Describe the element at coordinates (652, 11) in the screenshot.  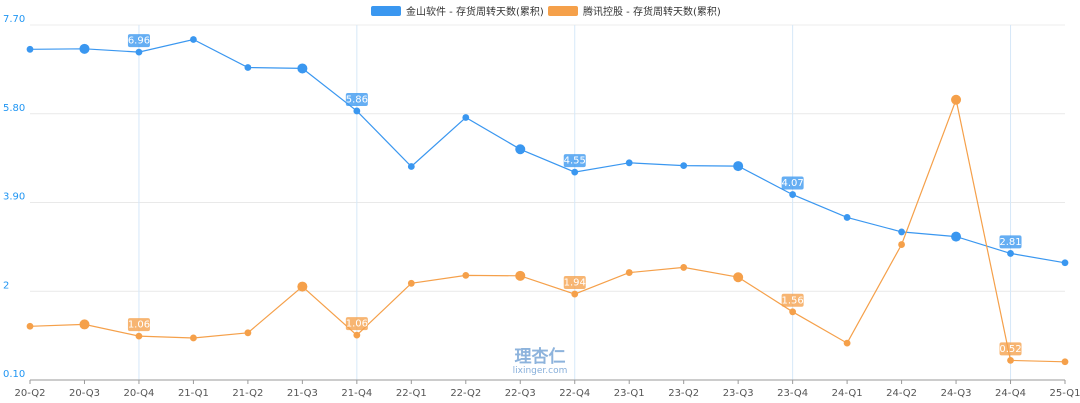
I see `legend-label-tencent: 腾讯控股 - 存货周转天数(累积)` at that location.